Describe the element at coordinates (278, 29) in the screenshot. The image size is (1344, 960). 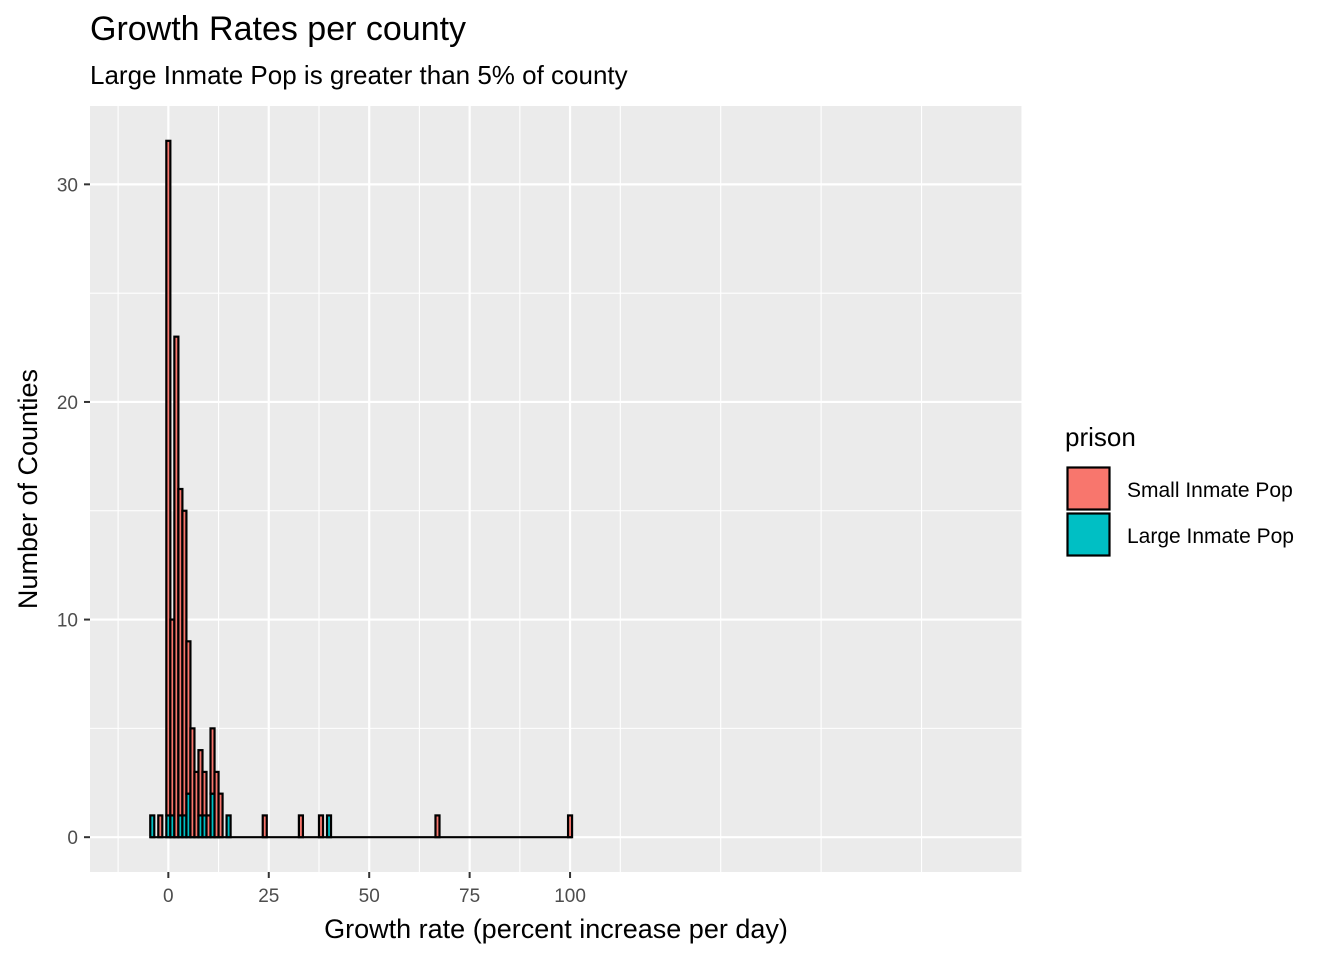
I see `chart-title: Growth Rates per county` at that location.